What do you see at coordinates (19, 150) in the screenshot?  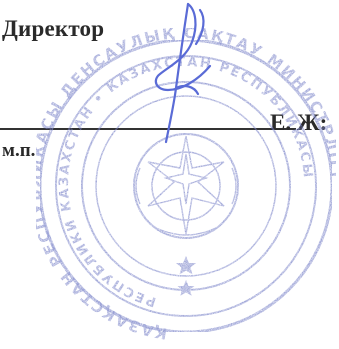 I see `seal-place-label: м.п.` at bounding box center [19, 150].